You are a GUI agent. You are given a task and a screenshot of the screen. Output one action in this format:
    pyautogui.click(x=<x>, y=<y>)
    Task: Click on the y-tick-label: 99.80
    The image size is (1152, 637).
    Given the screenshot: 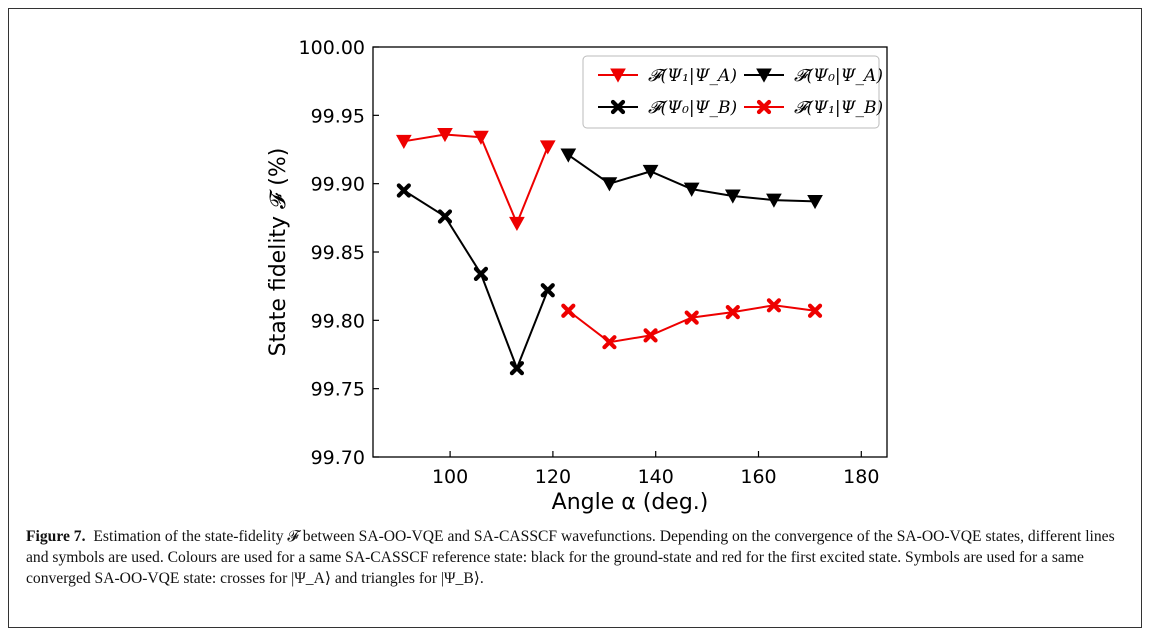 What is the action you would take?
    pyautogui.click(x=338, y=321)
    